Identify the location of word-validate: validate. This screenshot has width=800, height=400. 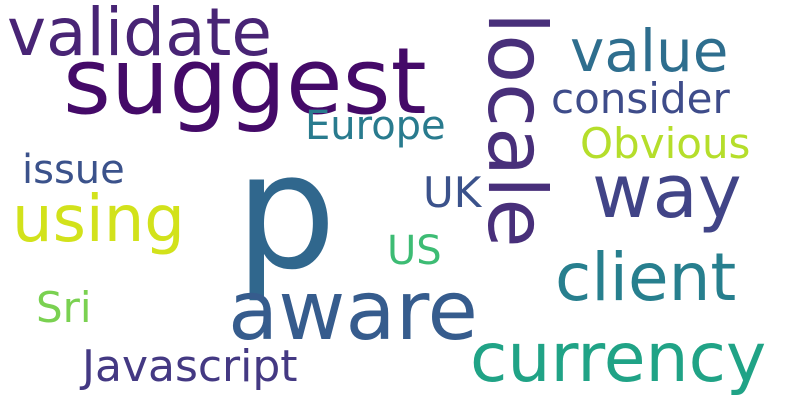
(139, 35).